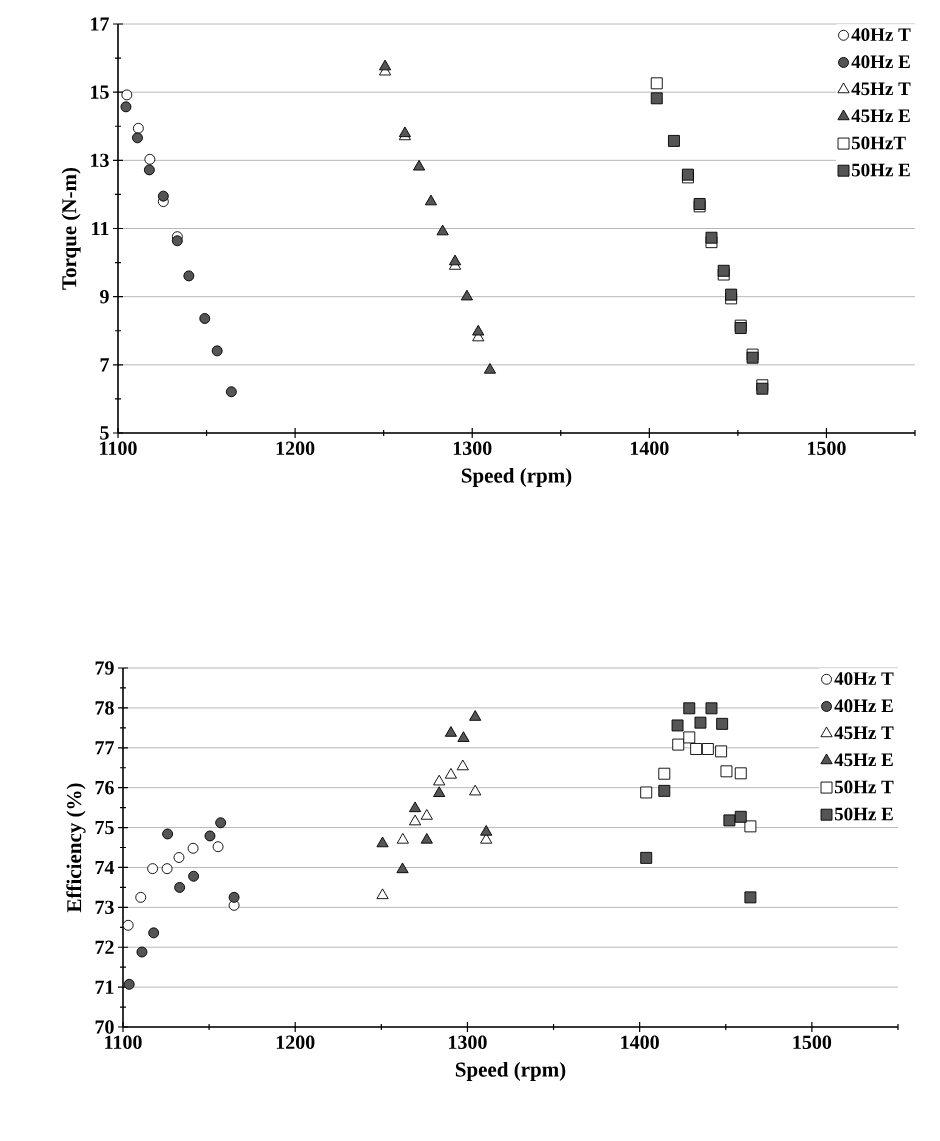 The height and width of the screenshot is (1141, 940). What do you see at coordinates (104, 787) in the screenshot?
I see `y-tick-label: 76` at bounding box center [104, 787].